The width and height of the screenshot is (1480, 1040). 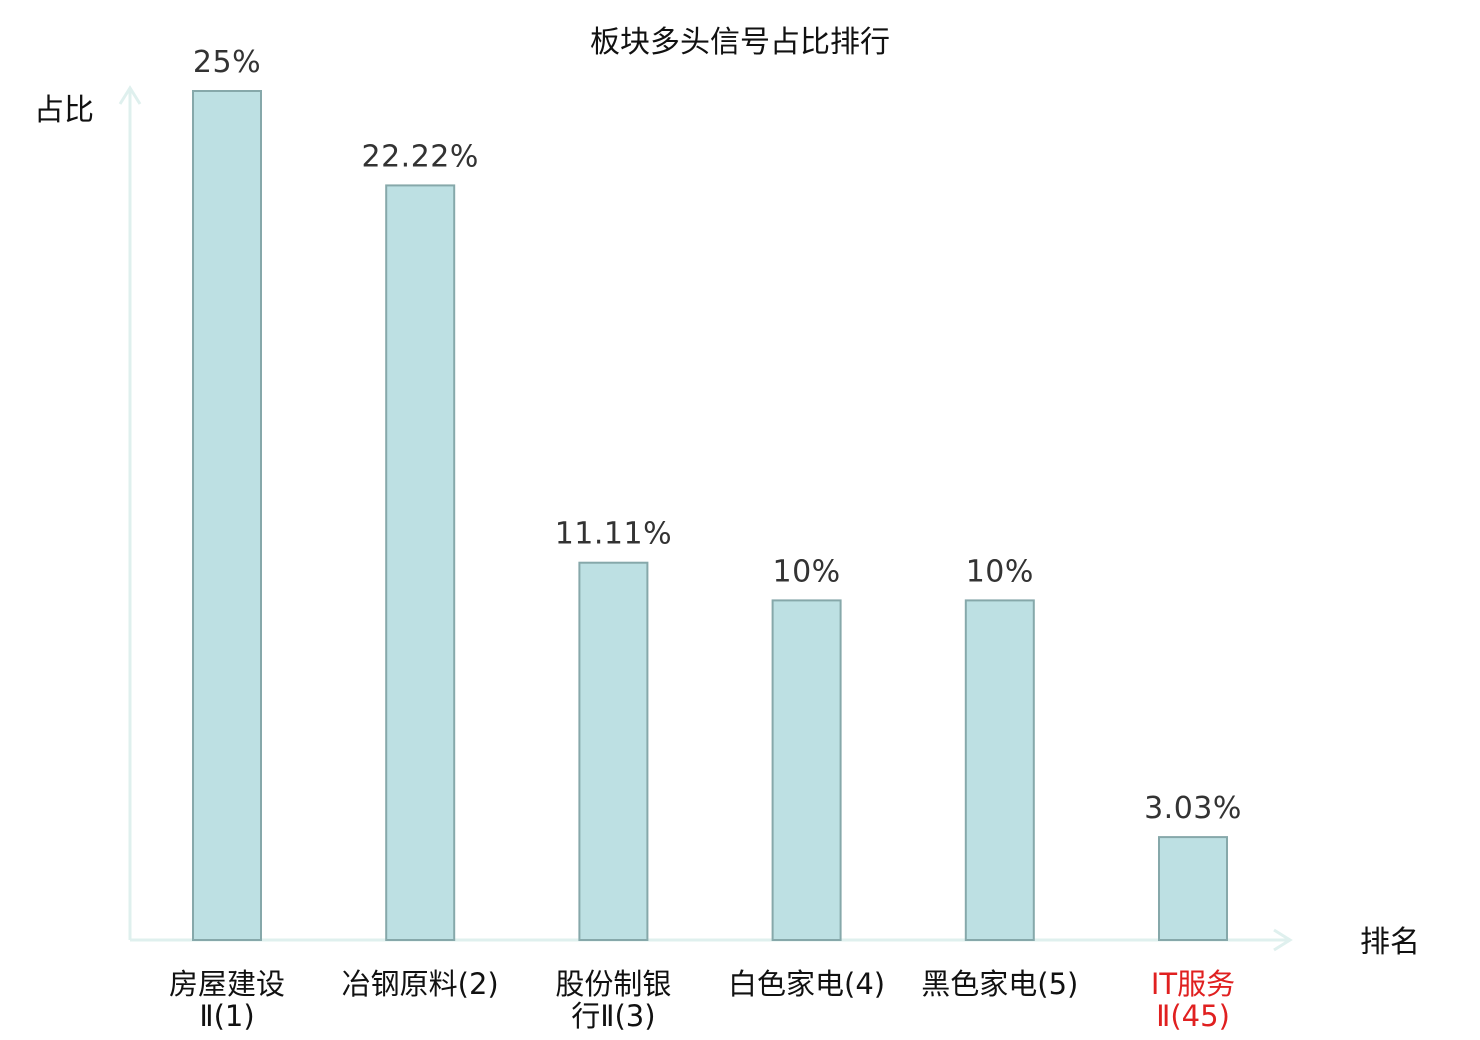 I want to click on x-axis-label: 排名, so click(x=1390, y=942).